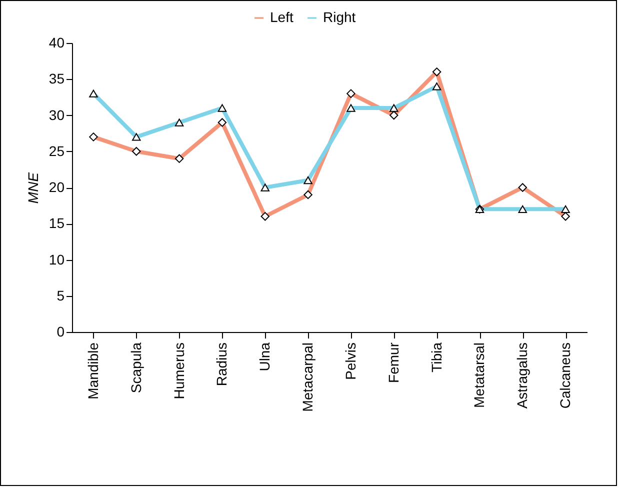 Image resolution: width=619 pixels, height=488 pixels. I want to click on x-tick-label: Calcaneus, so click(565, 375).